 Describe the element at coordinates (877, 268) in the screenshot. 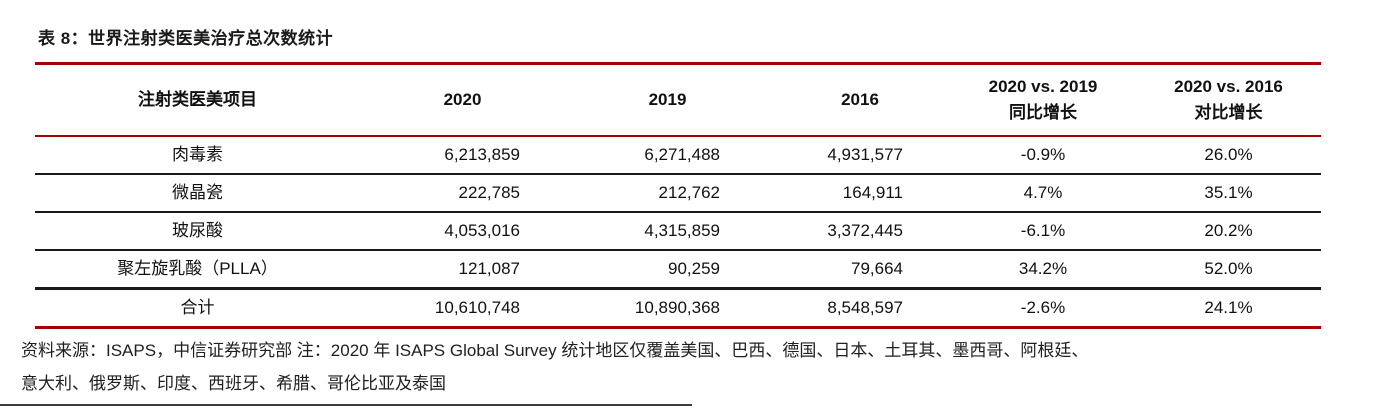

I see `cell-2016: 79,664` at that location.